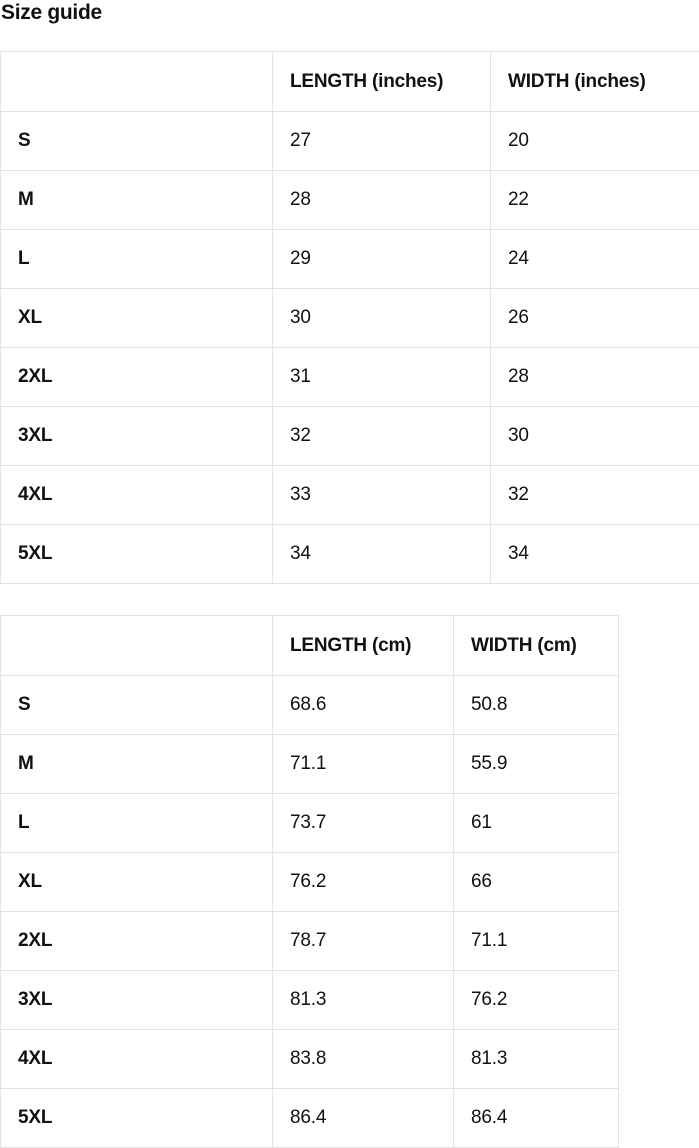  Describe the element at coordinates (536, 941) in the screenshot. I see `width-cell: 71.1` at that location.